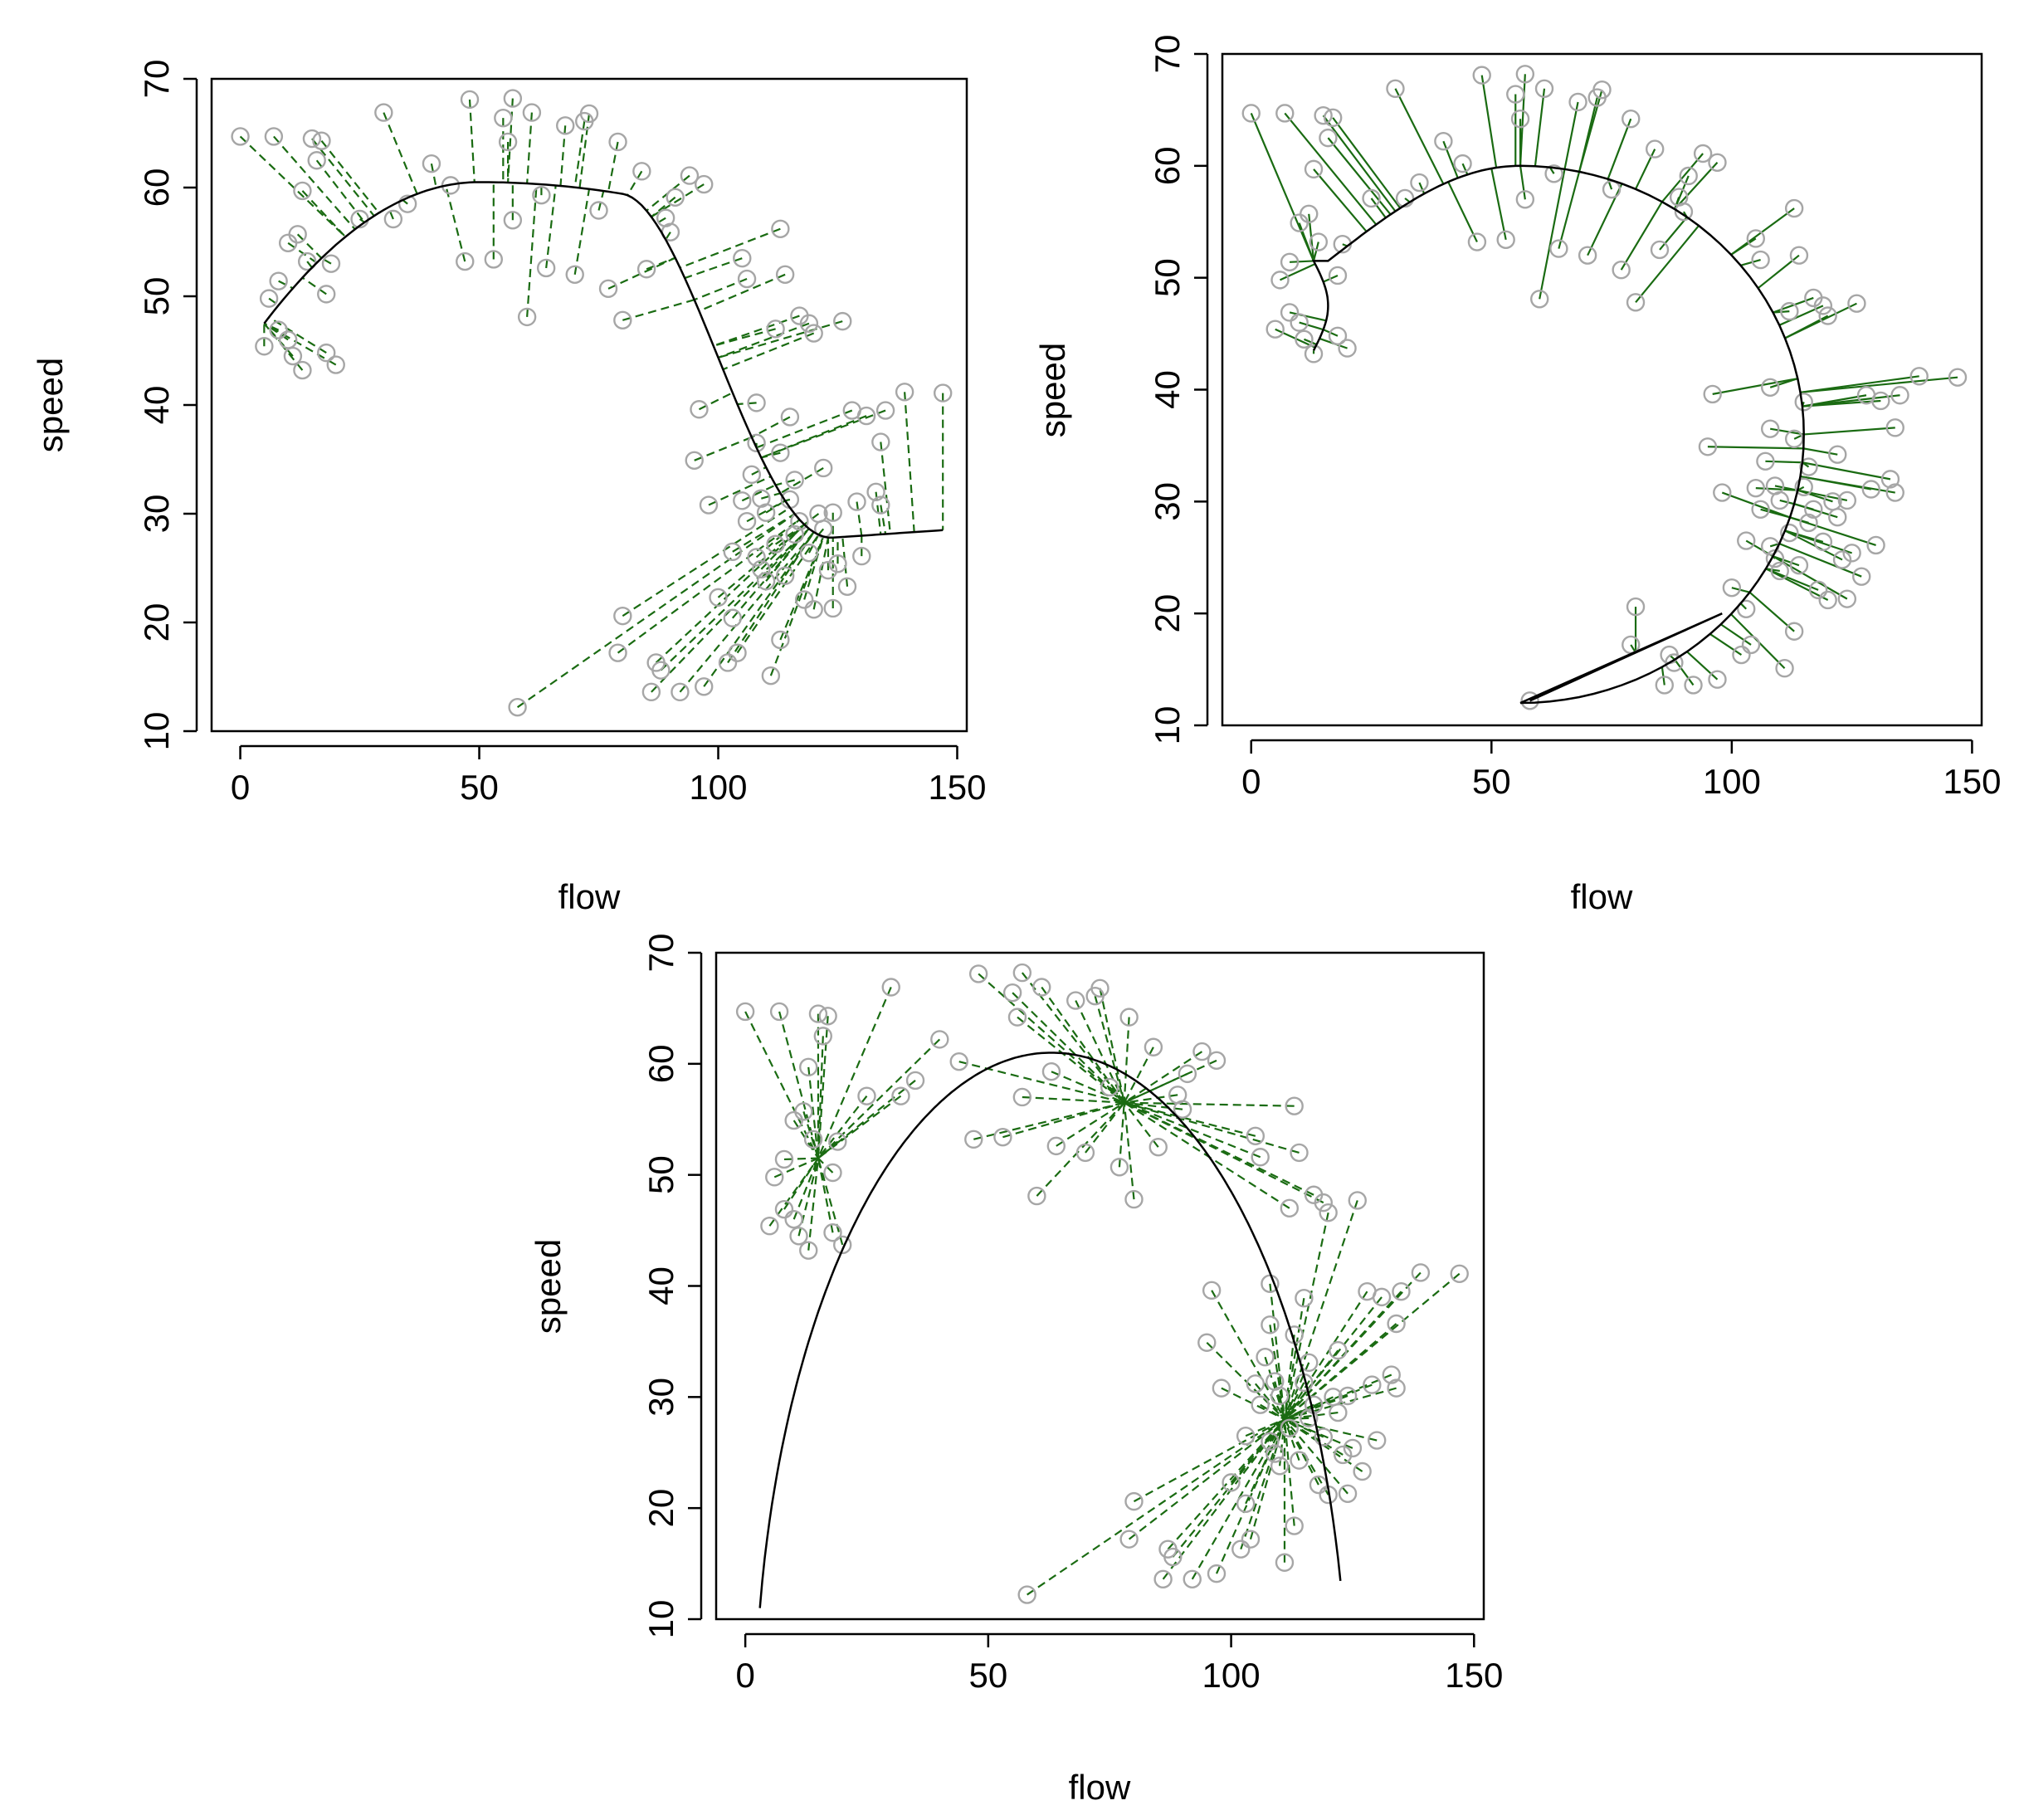  Describe the element at coordinates (1167, 165) in the screenshot. I see `y-tick-label: 60` at that location.